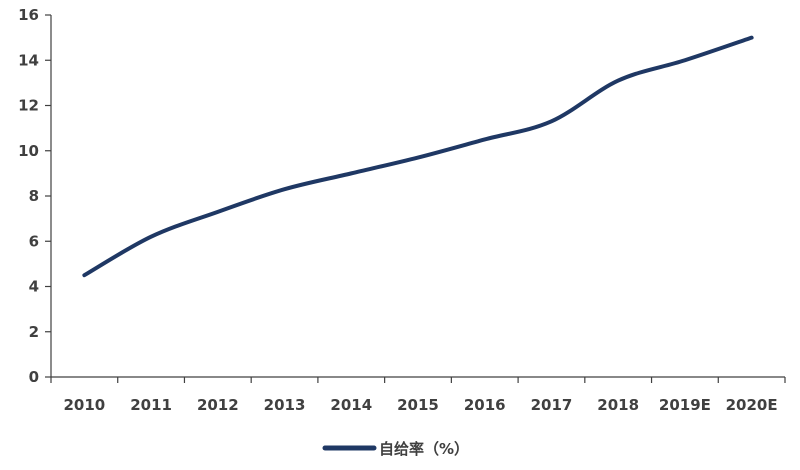  What do you see at coordinates (151, 405) in the screenshot?
I see `x-tick-label: 2011` at bounding box center [151, 405].